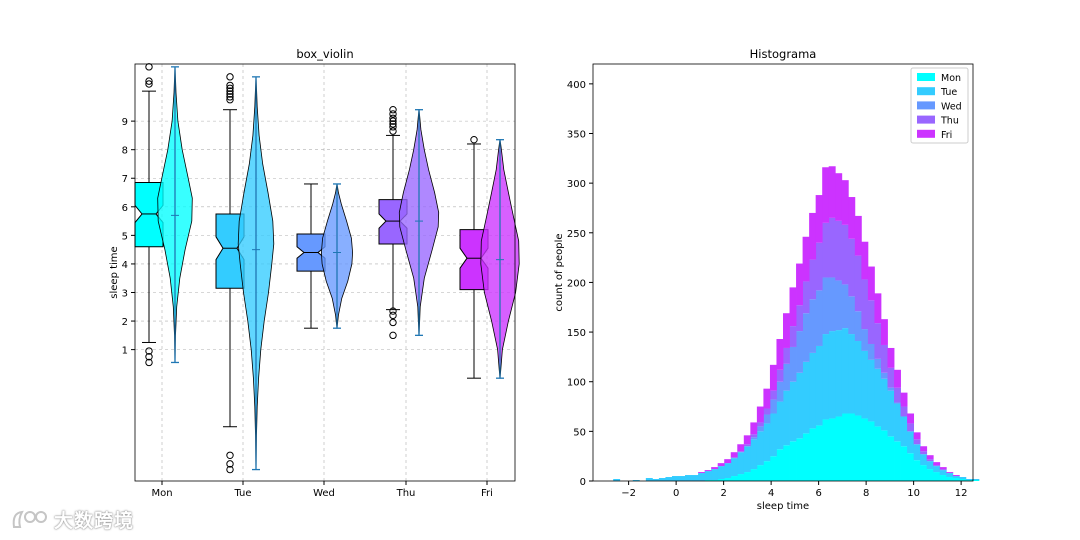 This screenshot has width=1080, height=540. I want to click on x-tick-label-wed: Wed, so click(324, 493).